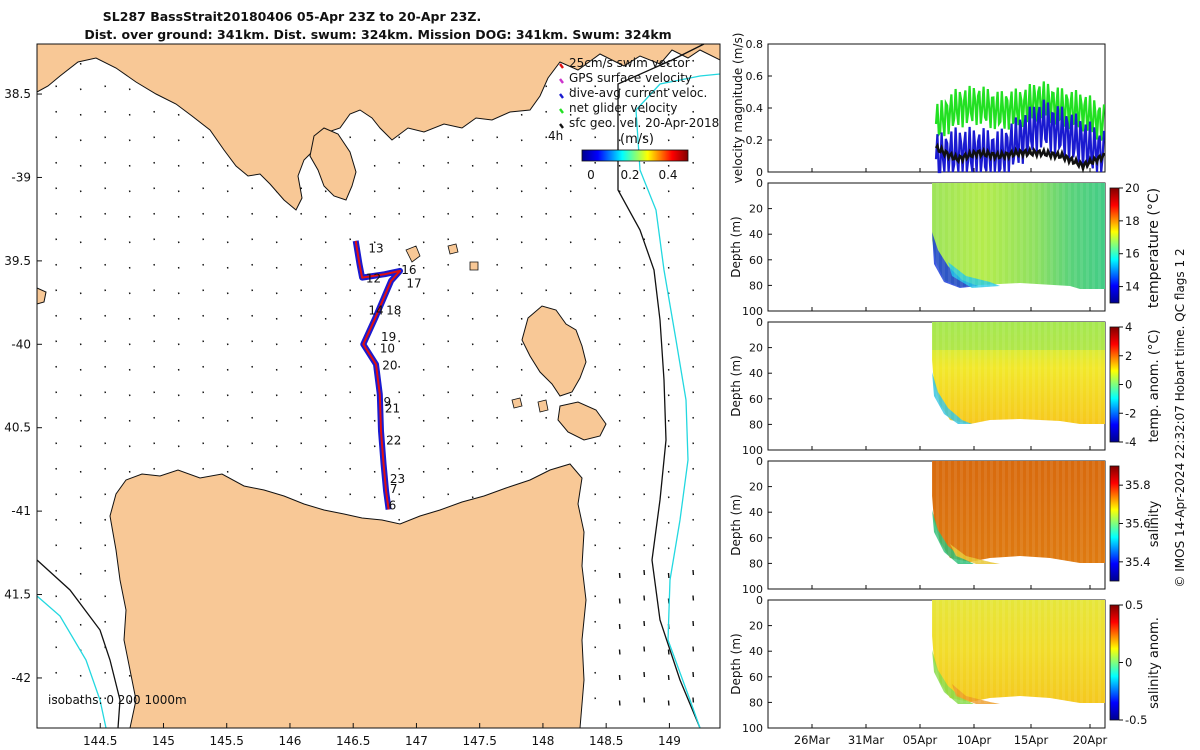 This screenshot has width=1200, height=750. Describe the element at coordinates (1132, 221) in the screenshot. I see `colorbar-tick-label: 18` at that location.